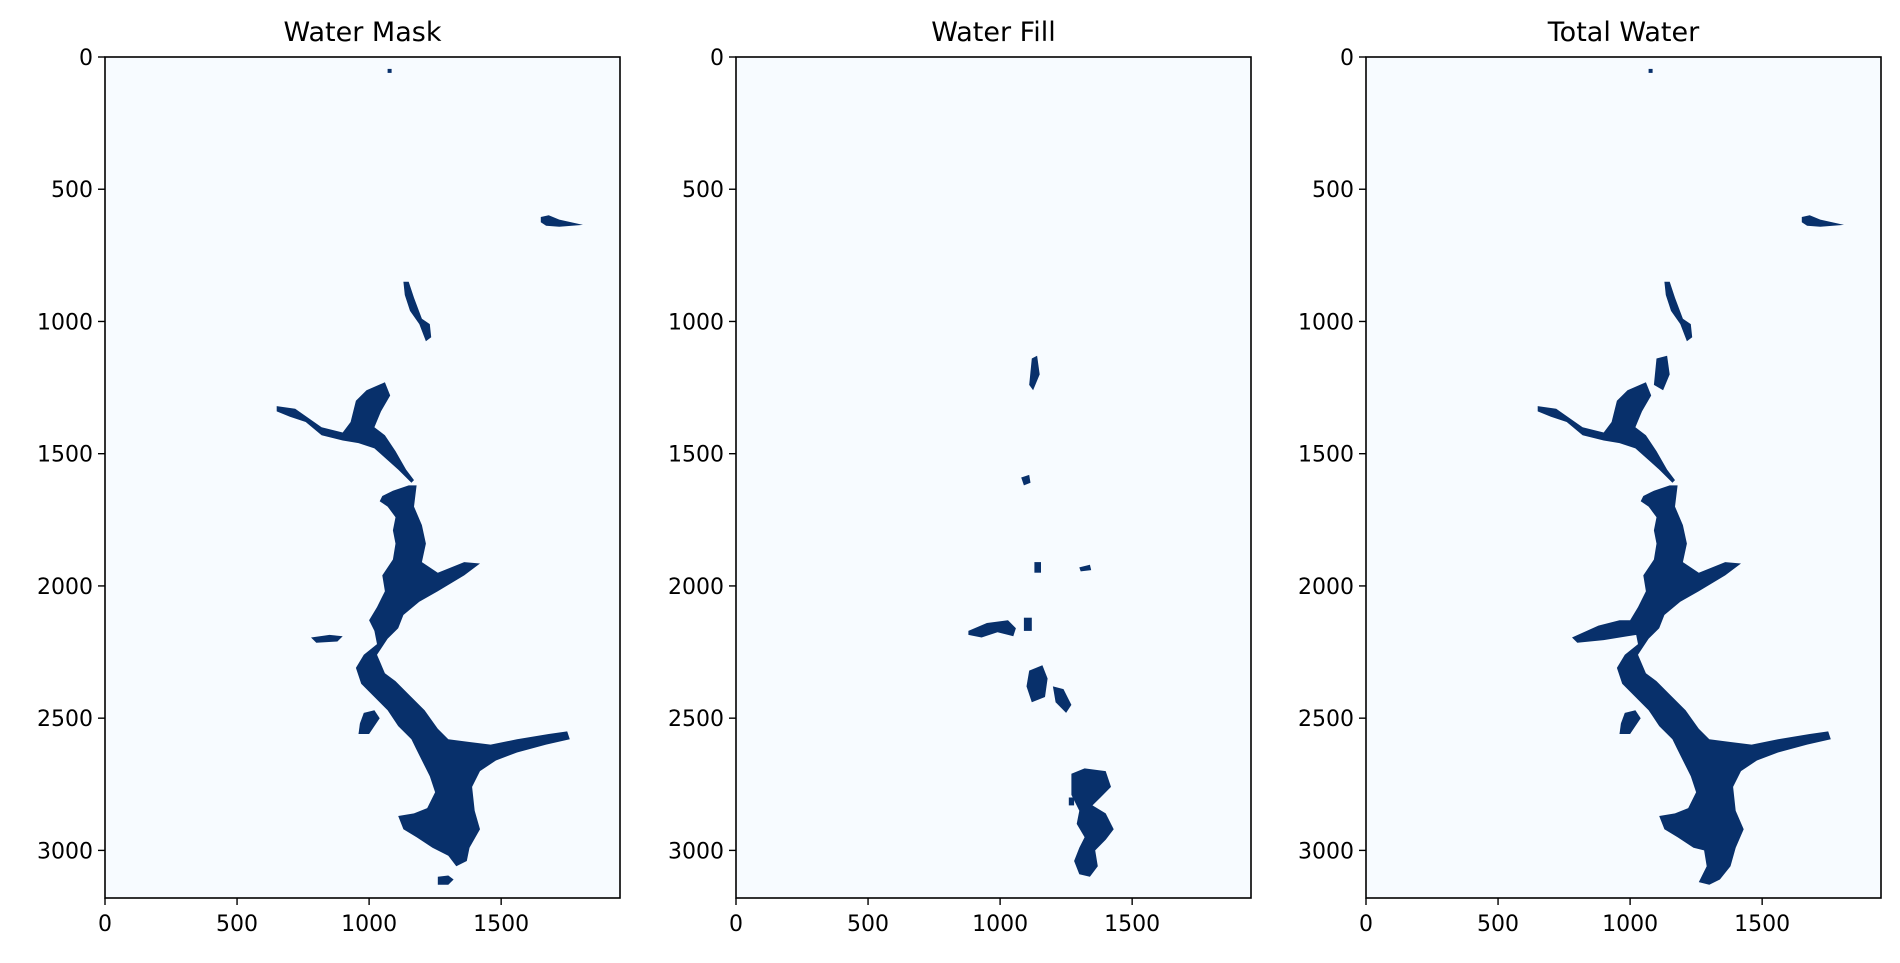 This screenshot has width=1900, height=963. What do you see at coordinates (1037, 684) in the screenshot?
I see `water-region-central-fill` at bounding box center [1037, 684].